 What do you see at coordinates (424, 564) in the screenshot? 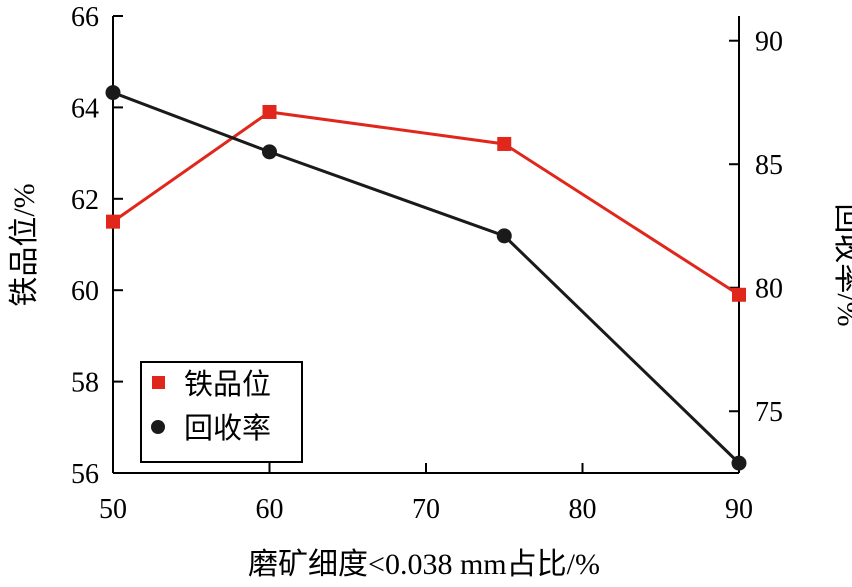
I see `x-axis-title: 磨矿细度<0.038 mm占比/%` at bounding box center [424, 564].